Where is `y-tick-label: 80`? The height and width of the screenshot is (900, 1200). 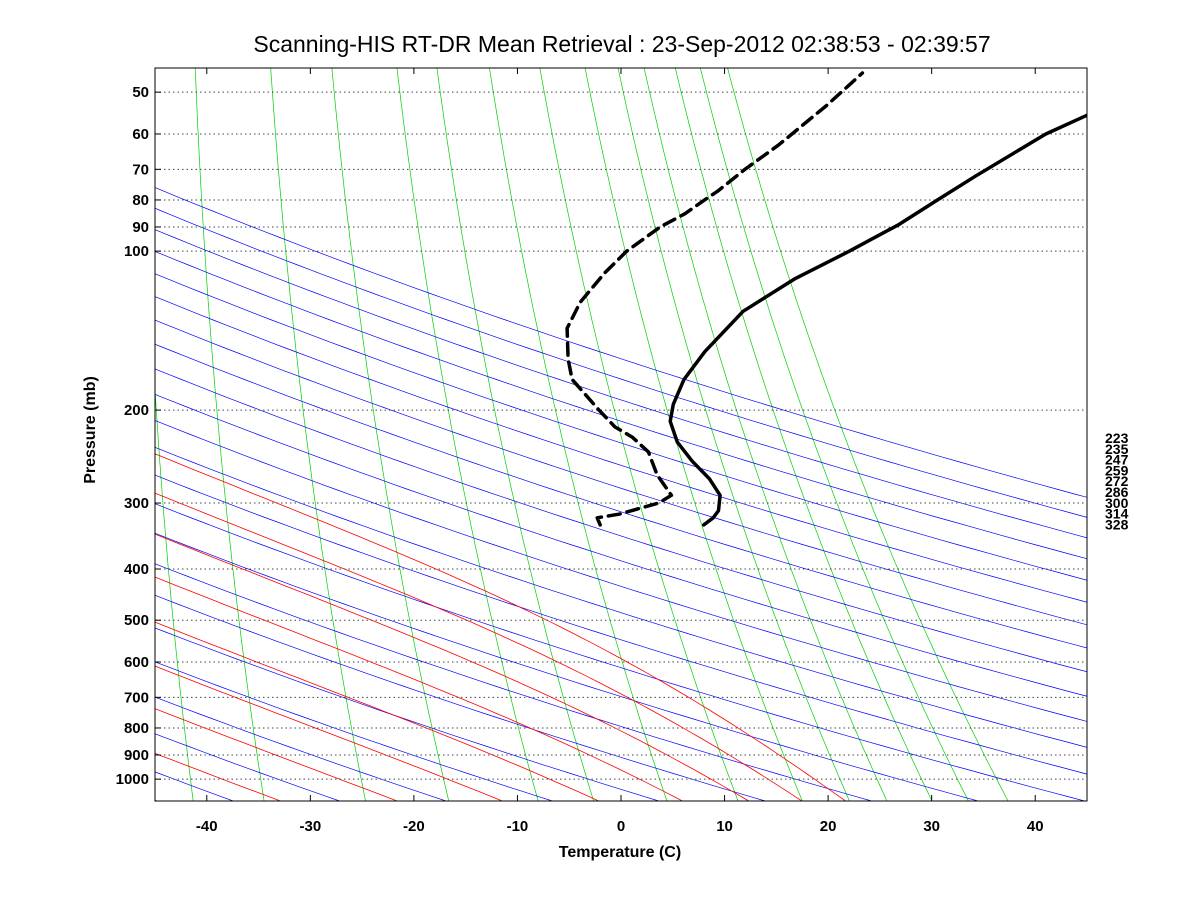 y-tick-label: 80 is located at coordinates (140, 200).